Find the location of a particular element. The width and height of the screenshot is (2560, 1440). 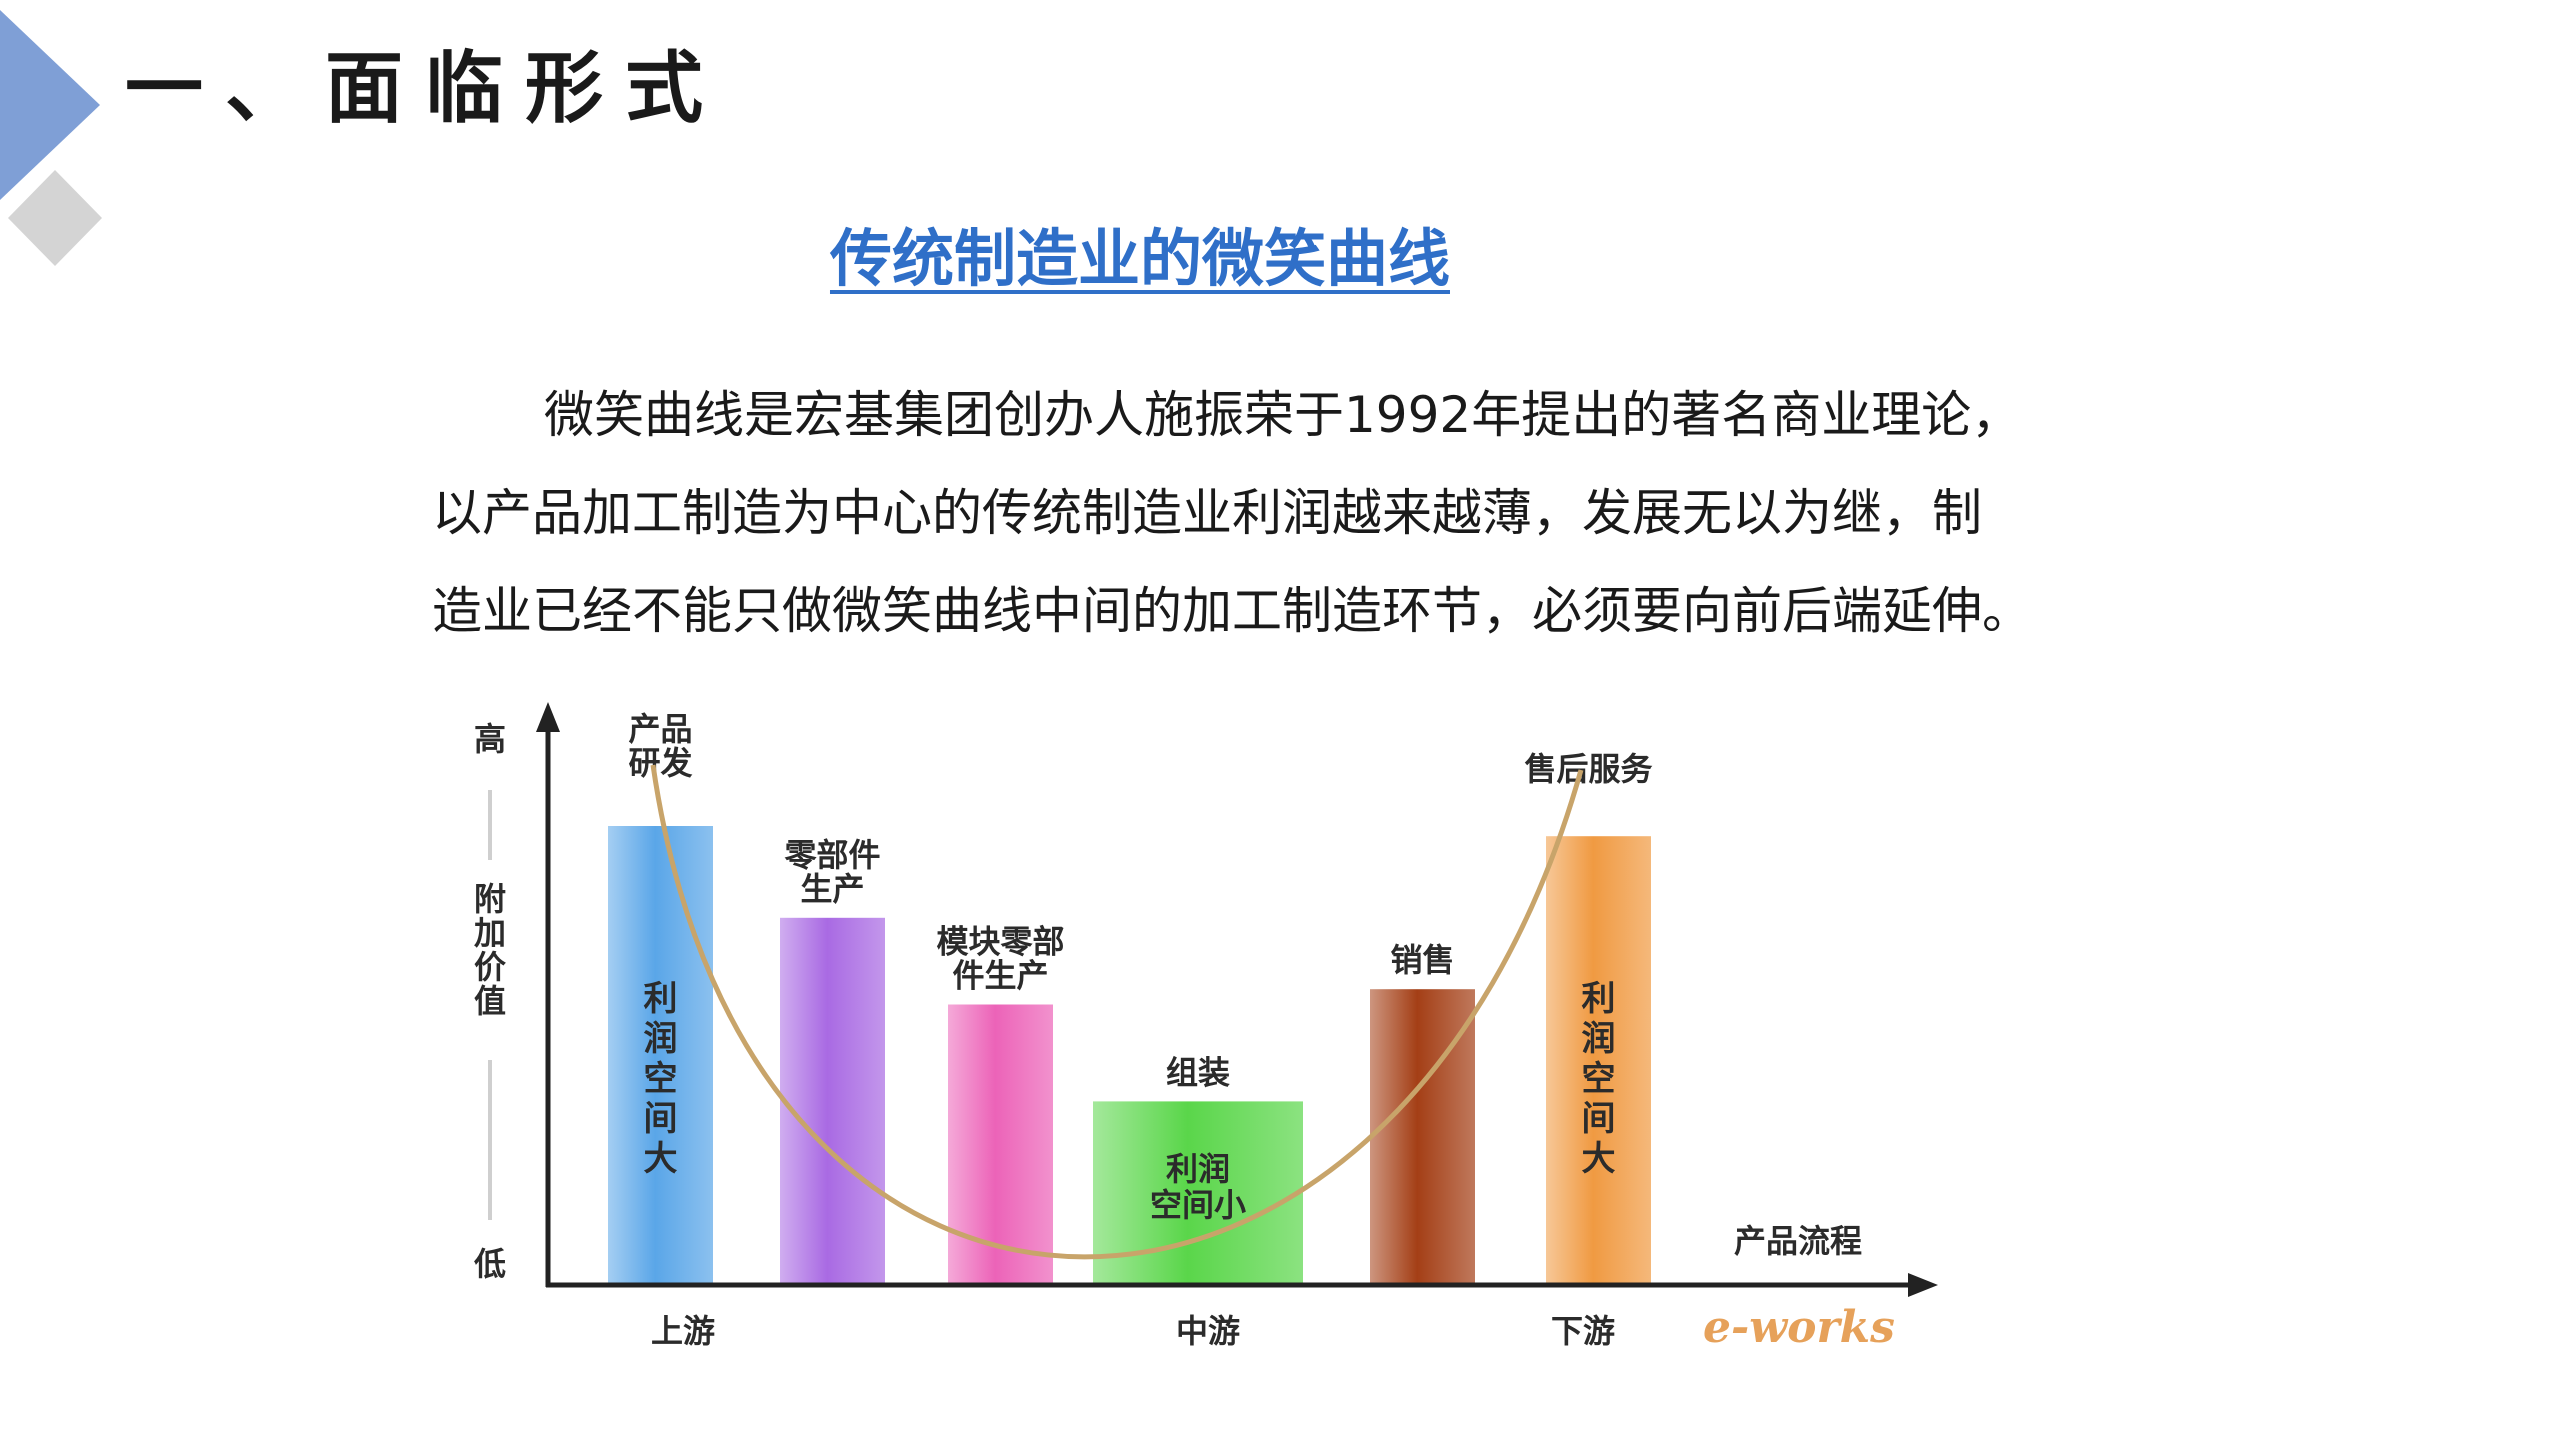

y-axis-title-char: 加 is located at coordinates (490, 933).